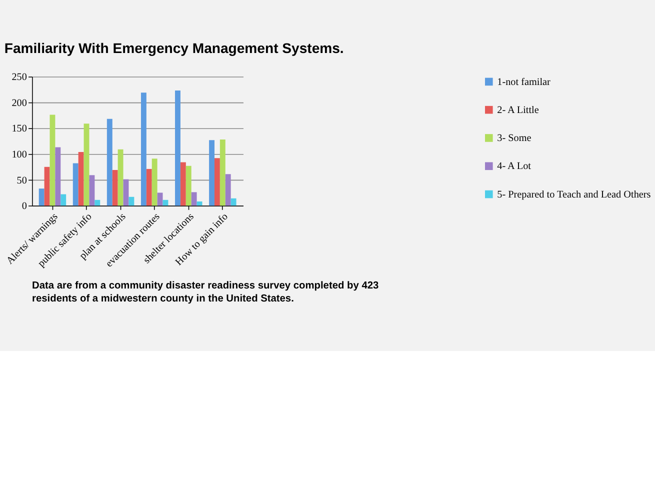 This screenshot has height=489, width=655. I want to click on legend-label: 4- A Lot, so click(514, 166).